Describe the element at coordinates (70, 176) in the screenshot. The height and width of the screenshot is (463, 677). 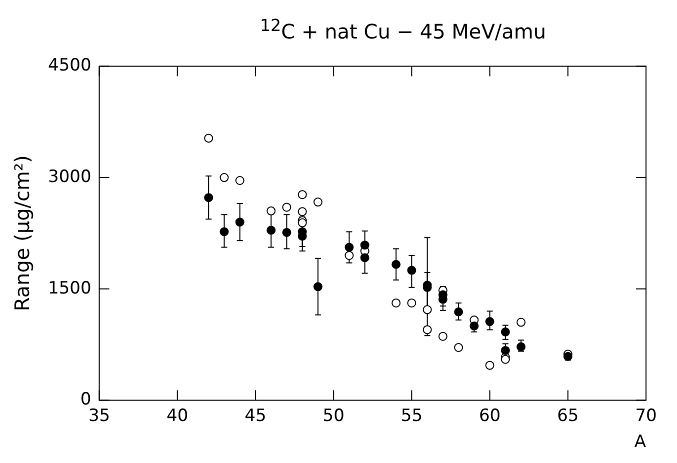
I see `y-tick-label: 3000` at that location.